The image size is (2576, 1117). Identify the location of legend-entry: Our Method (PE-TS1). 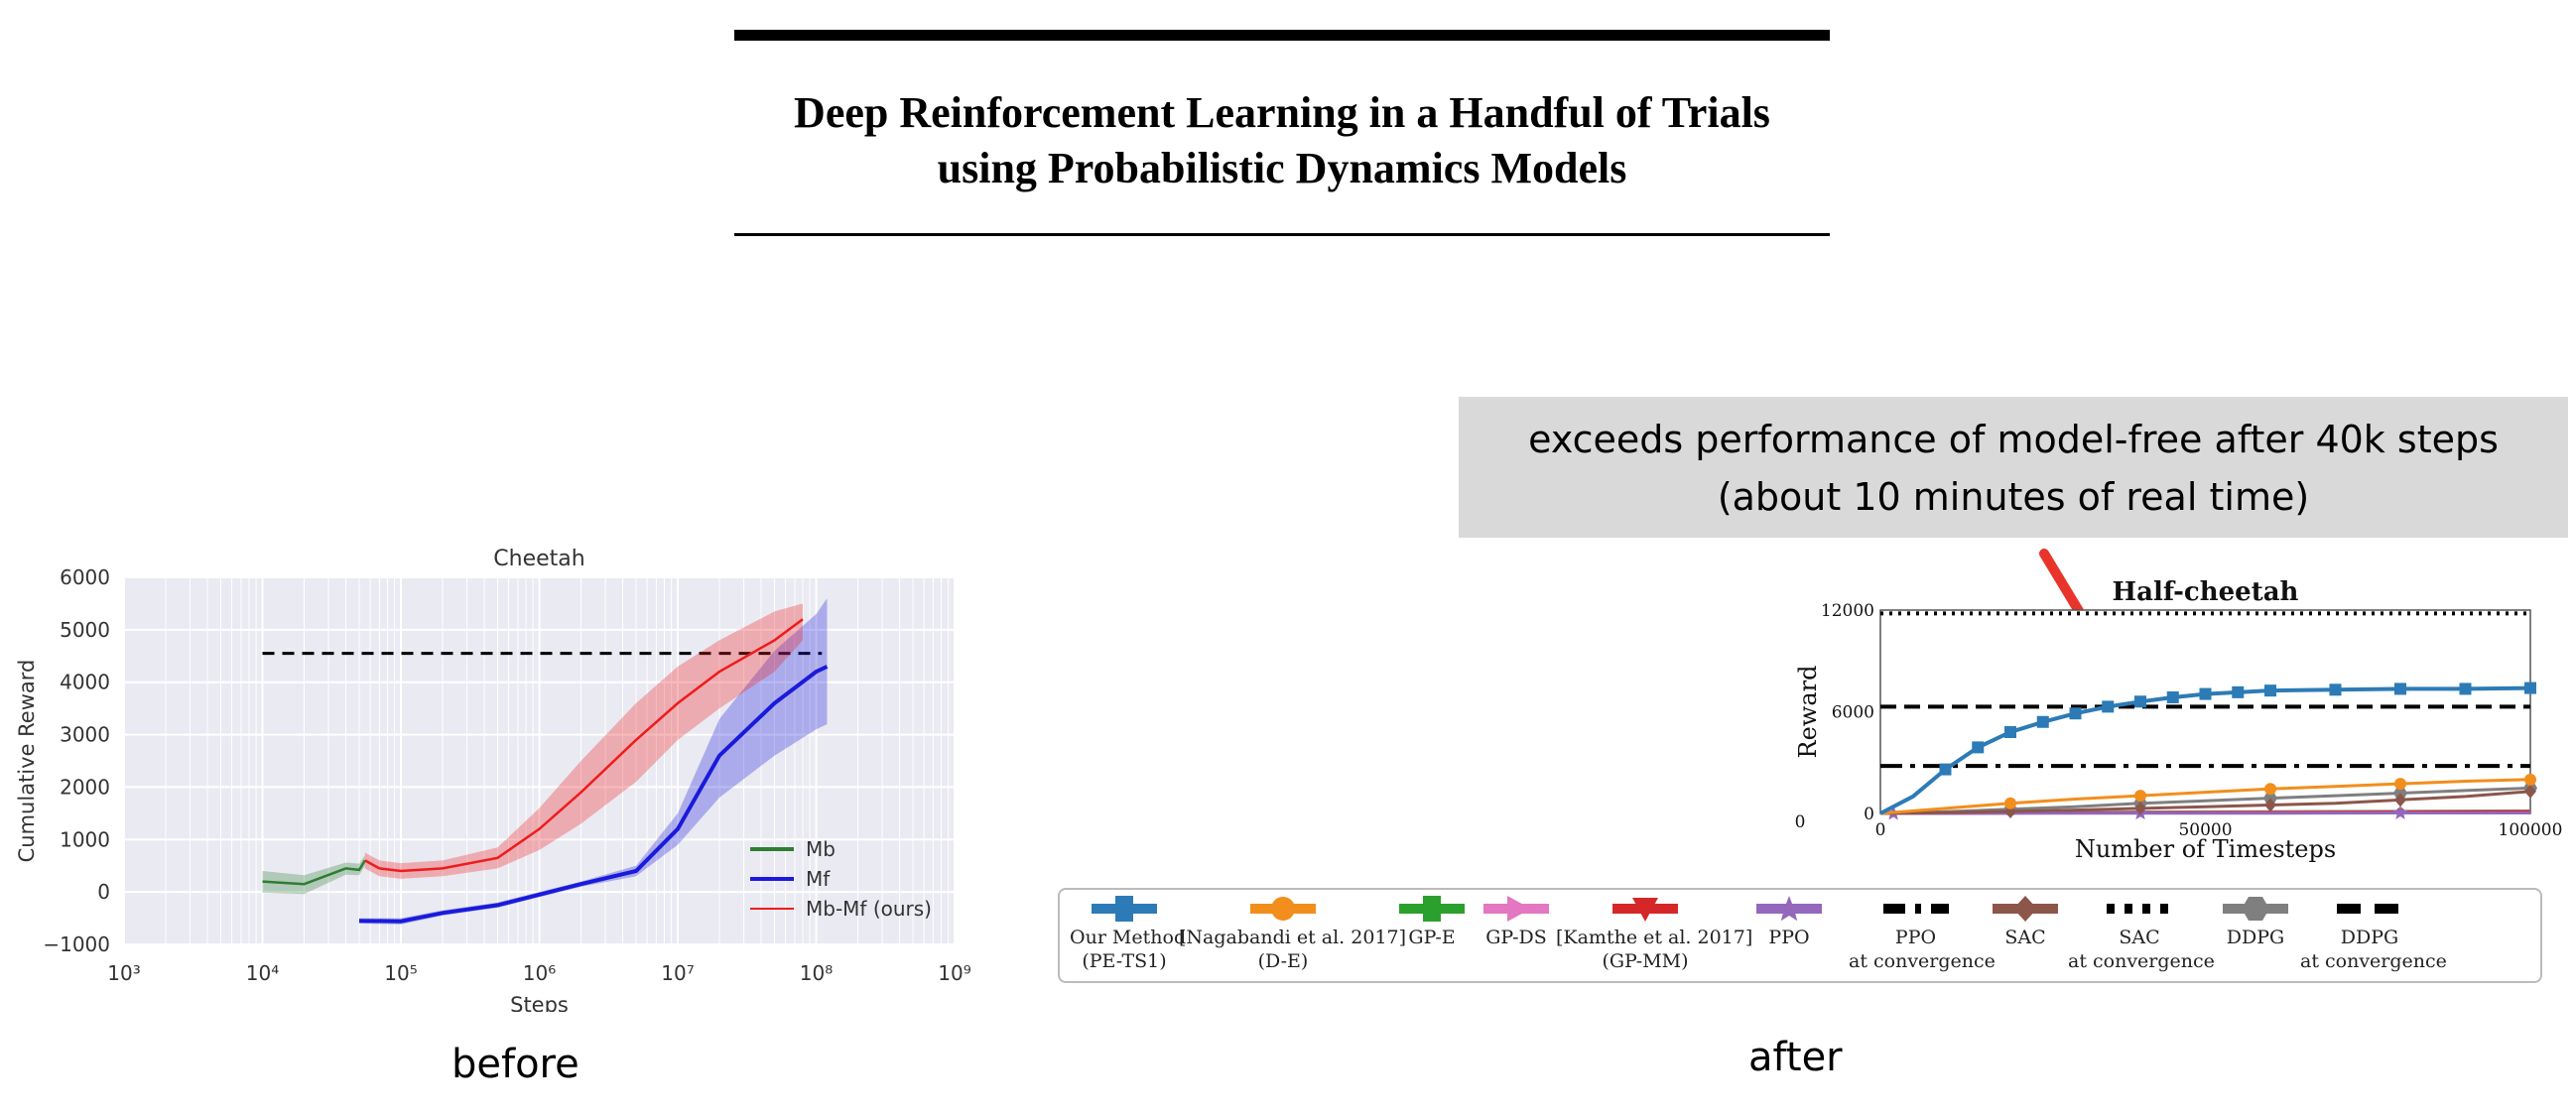
(1128, 934).